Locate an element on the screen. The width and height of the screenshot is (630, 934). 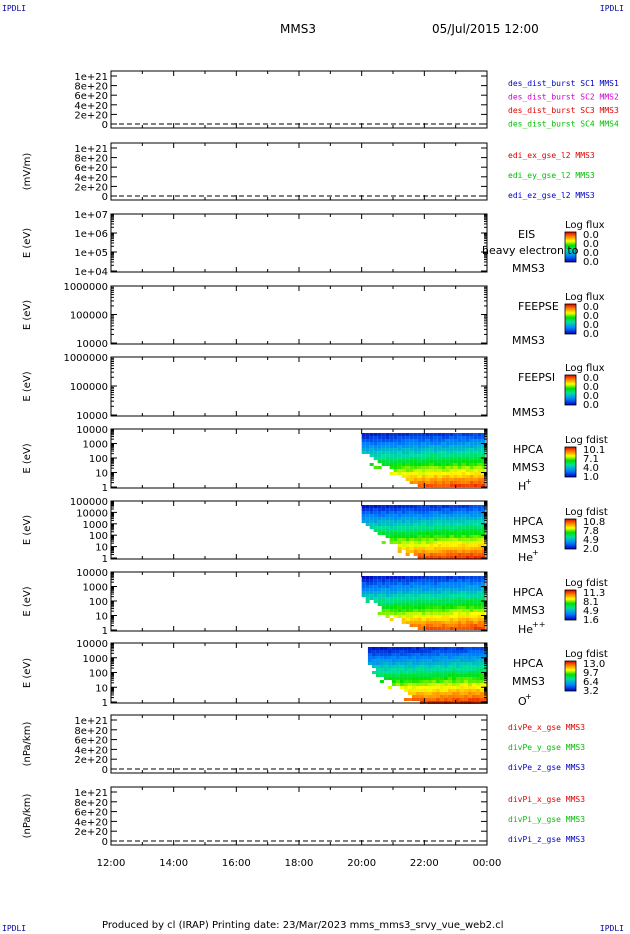
y-tick-label: 4e+20 is located at coordinates (91, 822).